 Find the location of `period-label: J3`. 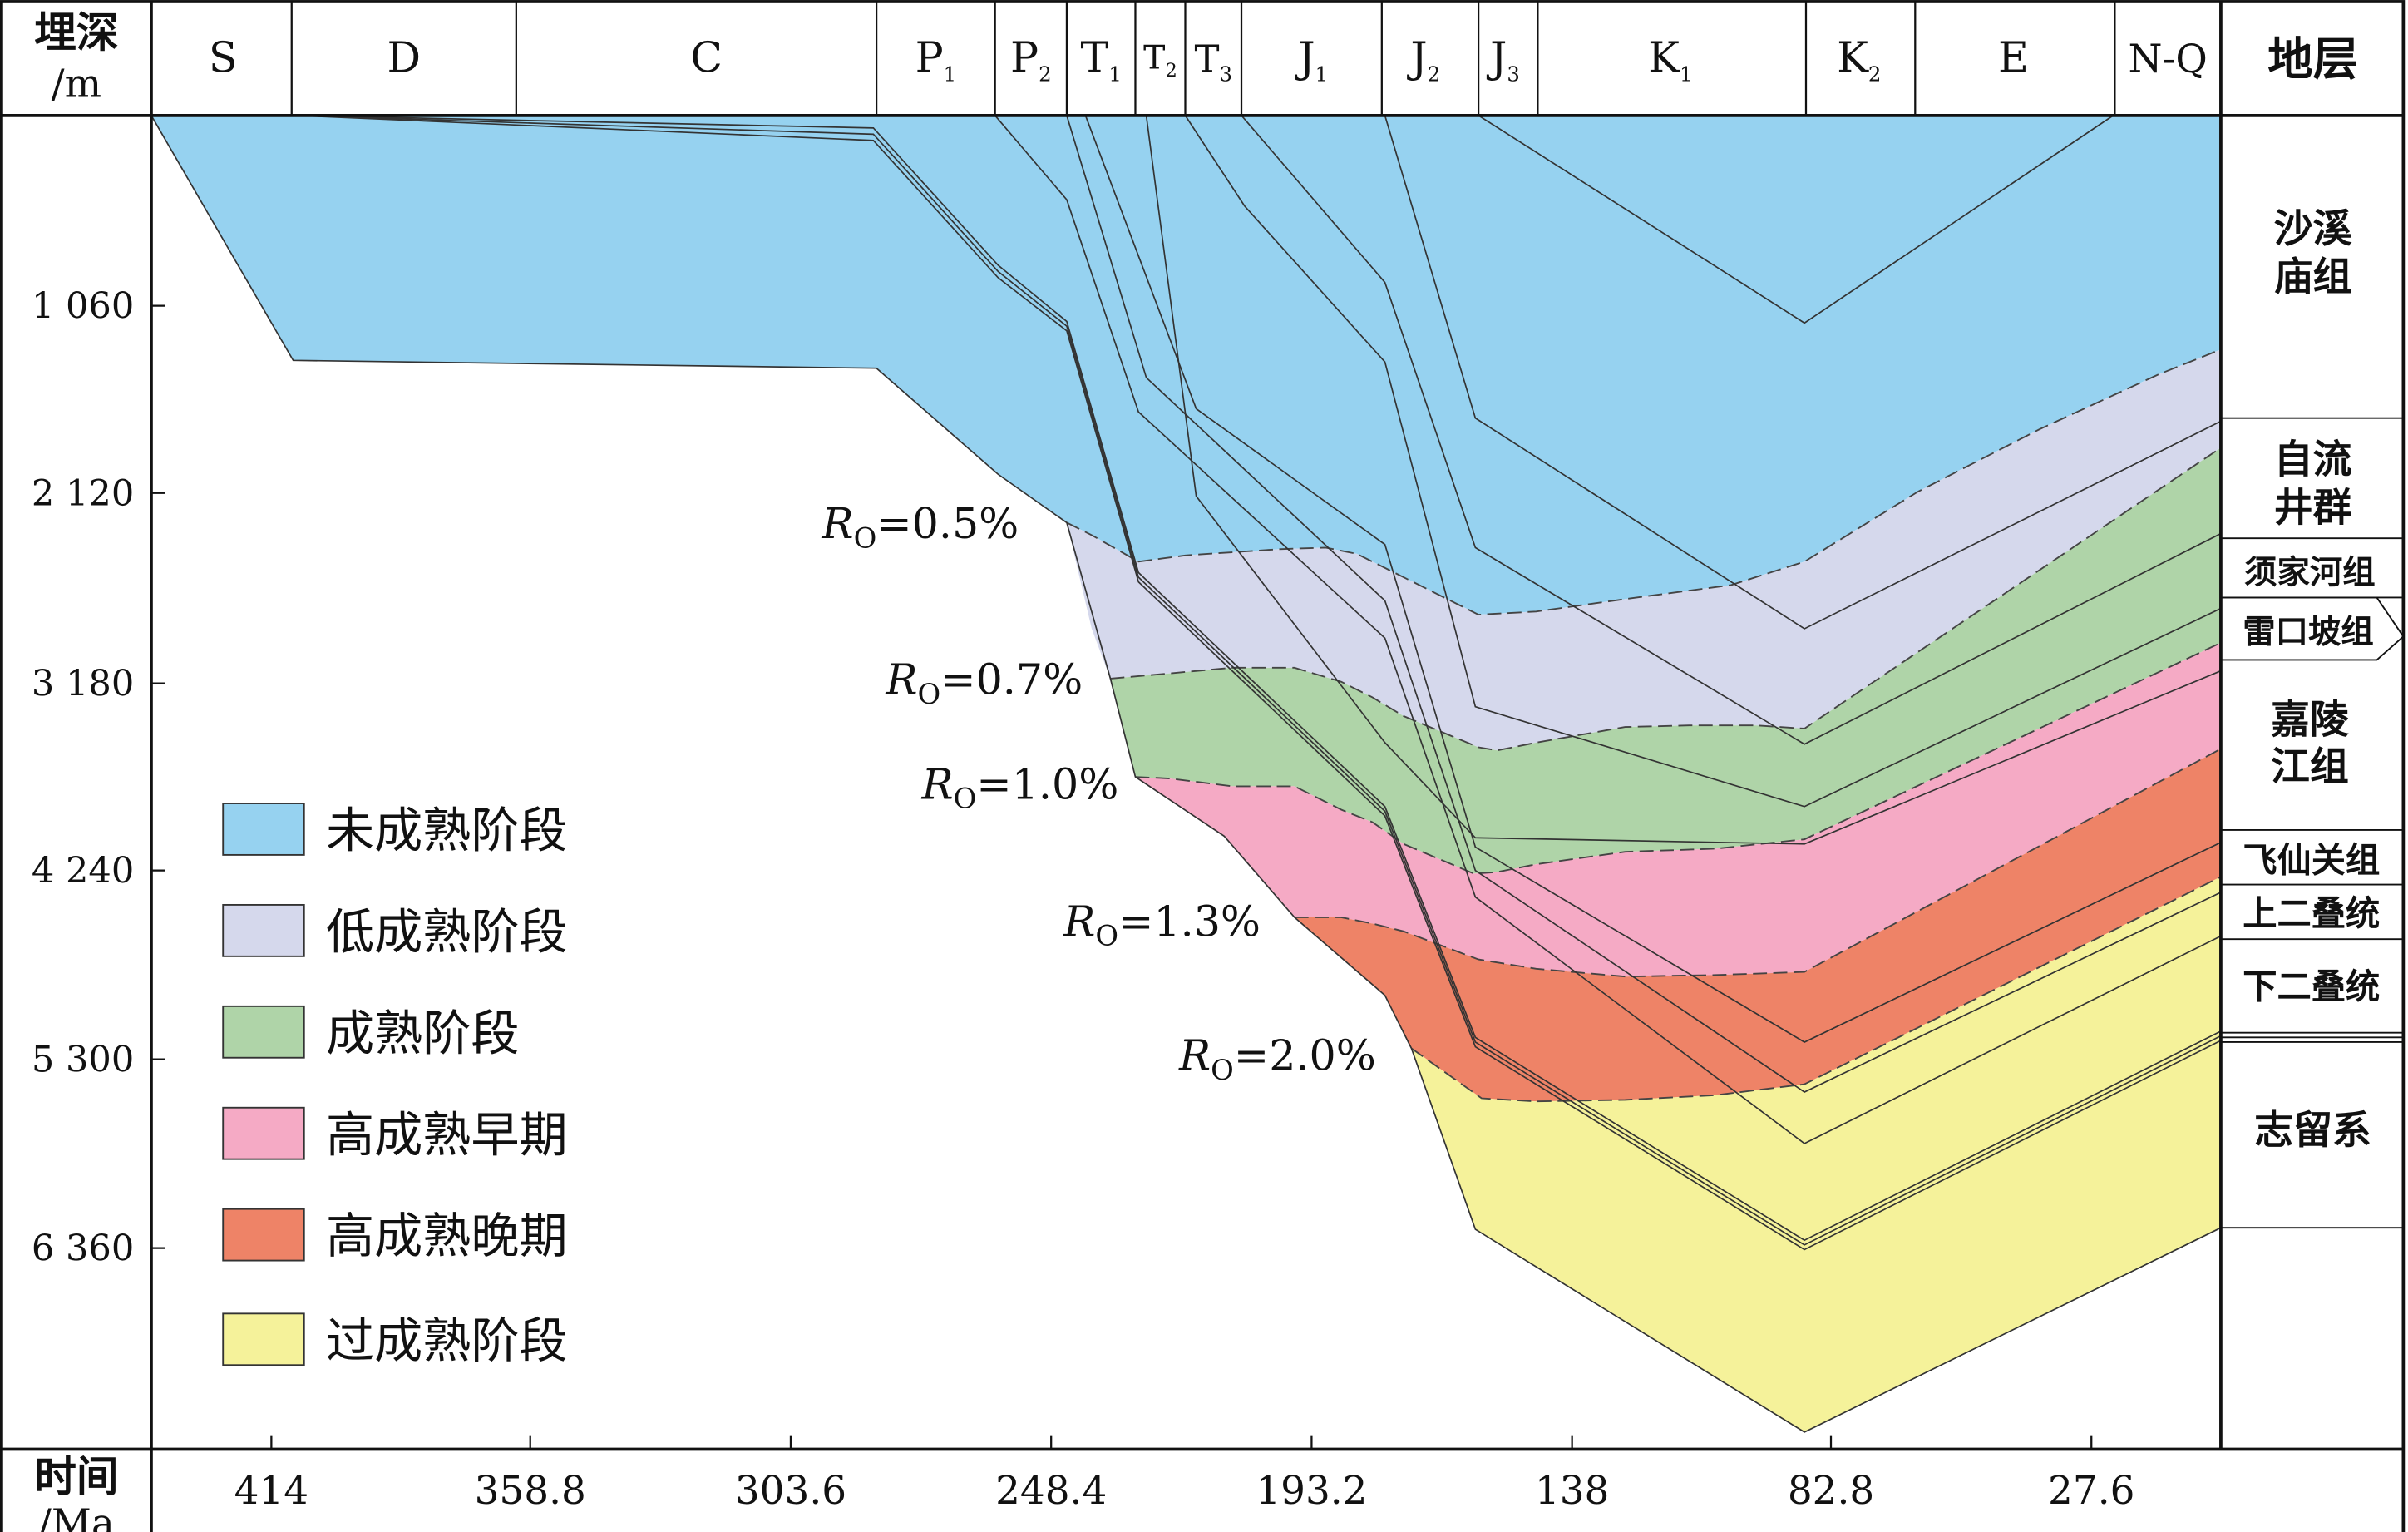

period-label: J3 is located at coordinates (1503, 59).